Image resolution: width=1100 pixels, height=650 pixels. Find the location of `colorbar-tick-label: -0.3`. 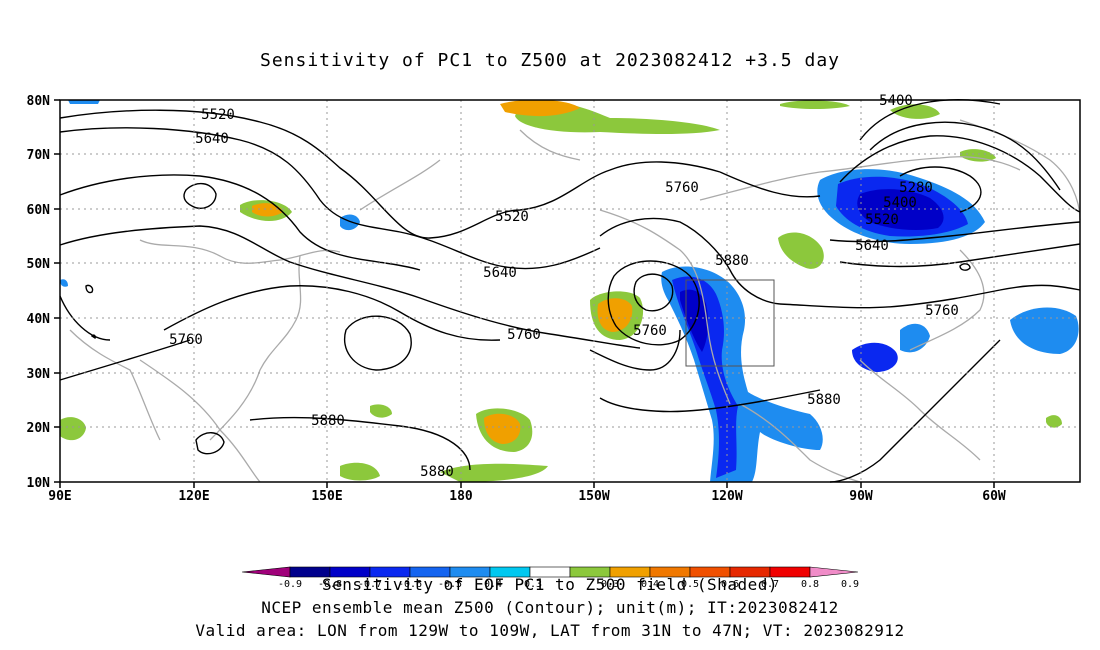

colorbar-tick-label: -0.3 is located at coordinates (530, 584).